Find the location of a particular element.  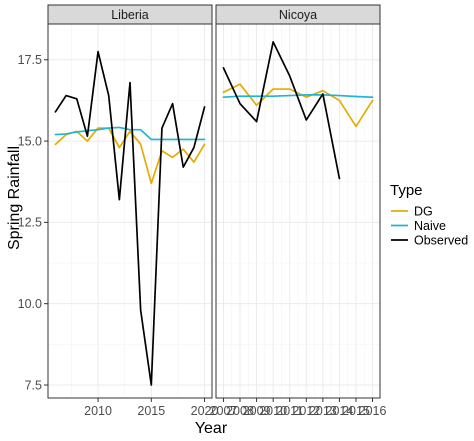

y-tick-label: 7.5 is located at coordinates (33, 385).